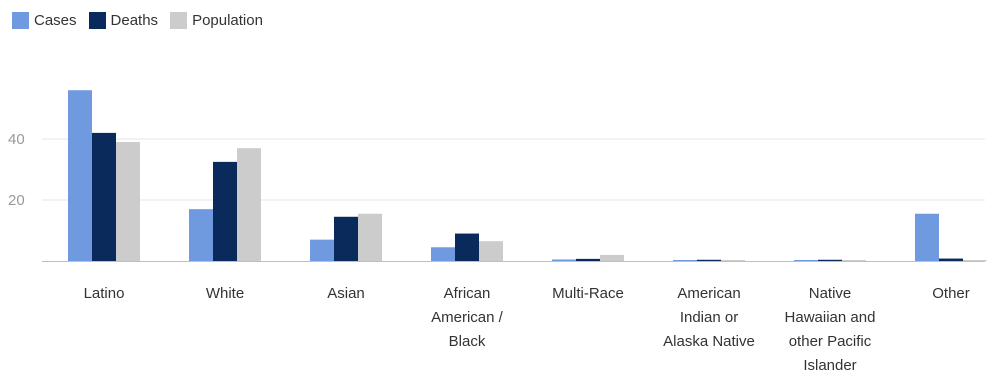 The width and height of the screenshot is (997, 383). What do you see at coordinates (951, 293) in the screenshot?
I see `x-tick-label: Other` at bounding box center [951, 293].